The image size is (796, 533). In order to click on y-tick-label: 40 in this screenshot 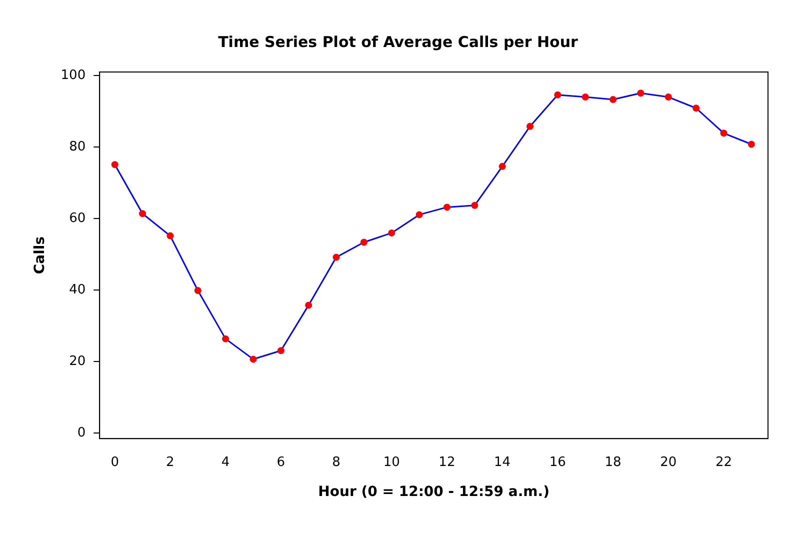, I will do `click(77, 290)`.